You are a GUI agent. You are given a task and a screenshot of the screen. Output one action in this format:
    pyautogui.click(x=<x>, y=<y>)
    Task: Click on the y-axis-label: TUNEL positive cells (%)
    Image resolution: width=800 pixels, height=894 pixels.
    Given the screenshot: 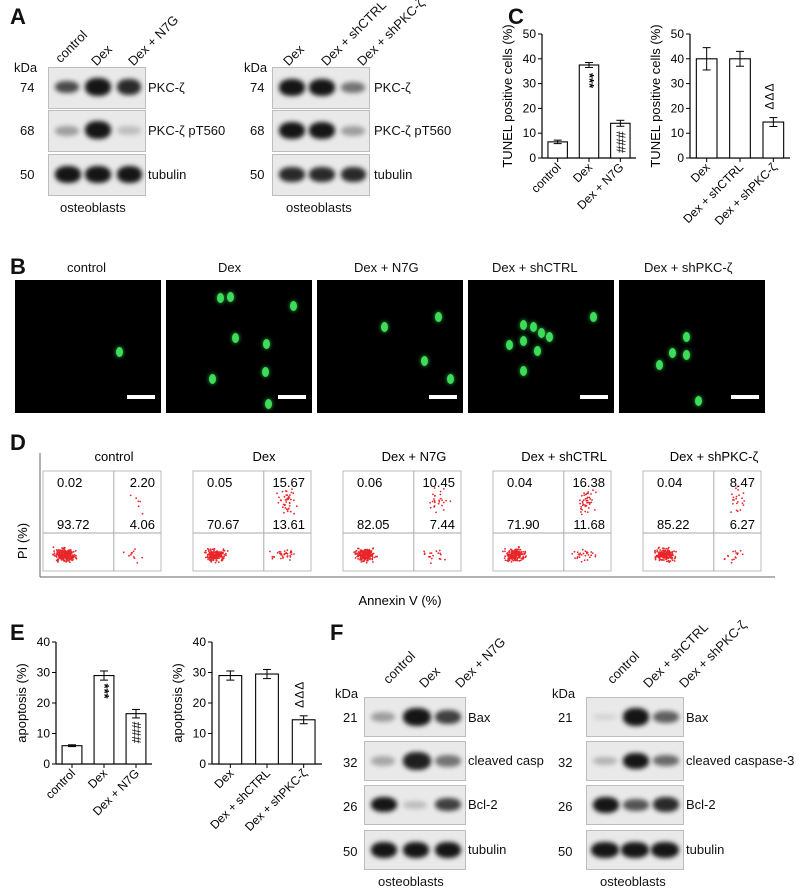 What is the action you would take?
    pyautogui.click(x=655, y=95)
    